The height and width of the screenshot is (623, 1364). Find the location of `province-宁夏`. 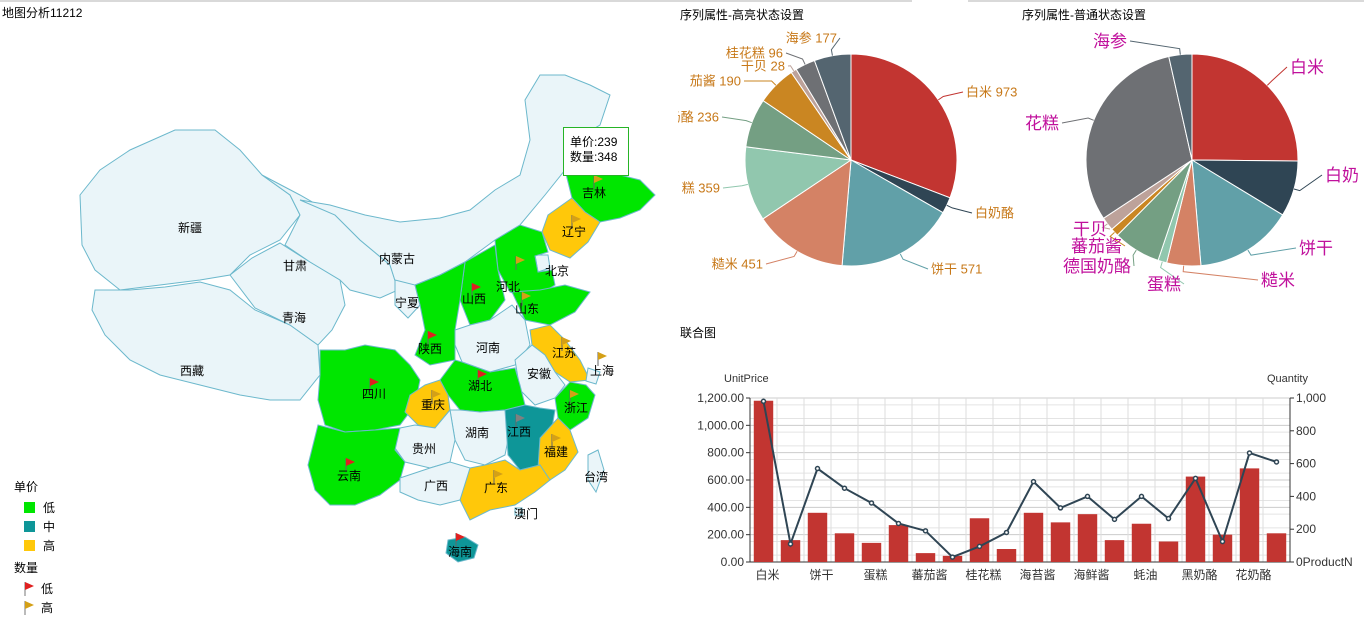

province-宁夏 is located at coordinates (407, 299).